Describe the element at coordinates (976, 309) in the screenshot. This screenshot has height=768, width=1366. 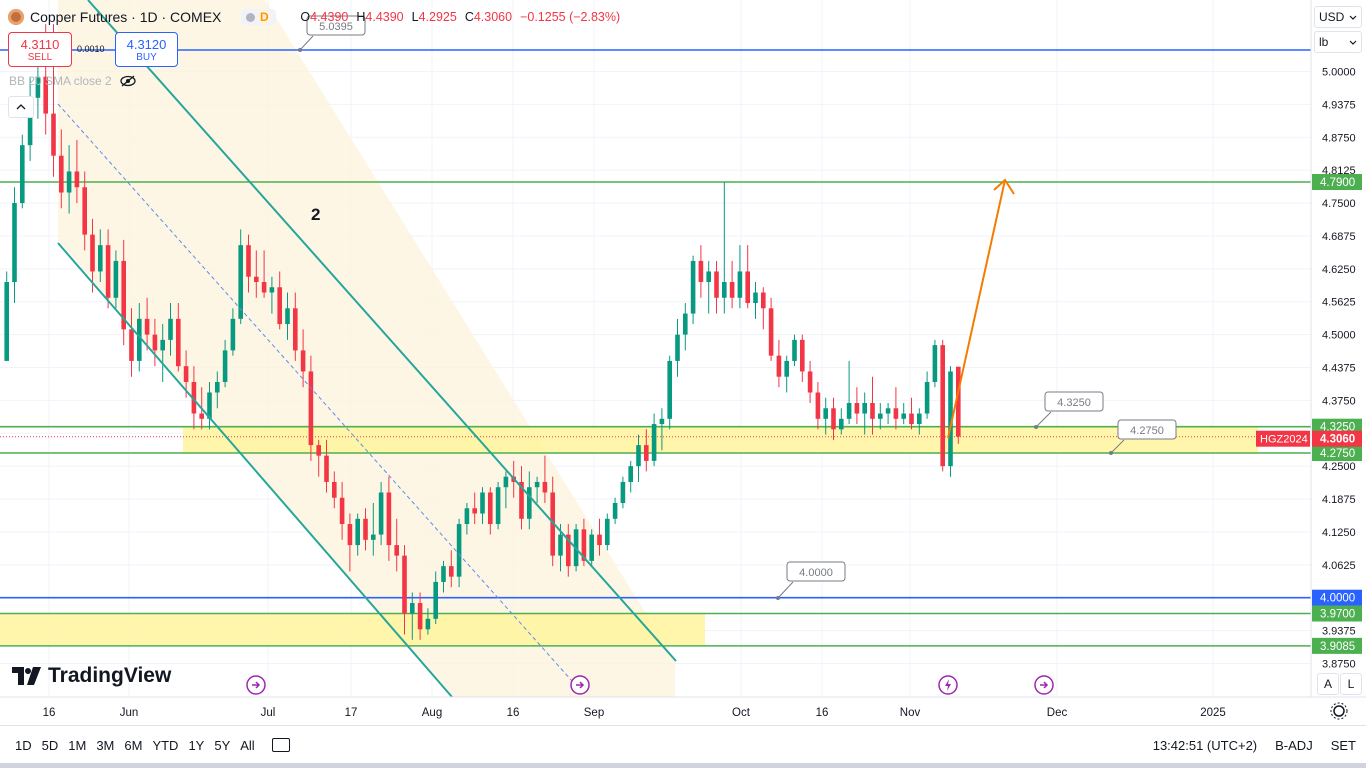
I see `forecast-arrow` at that location.